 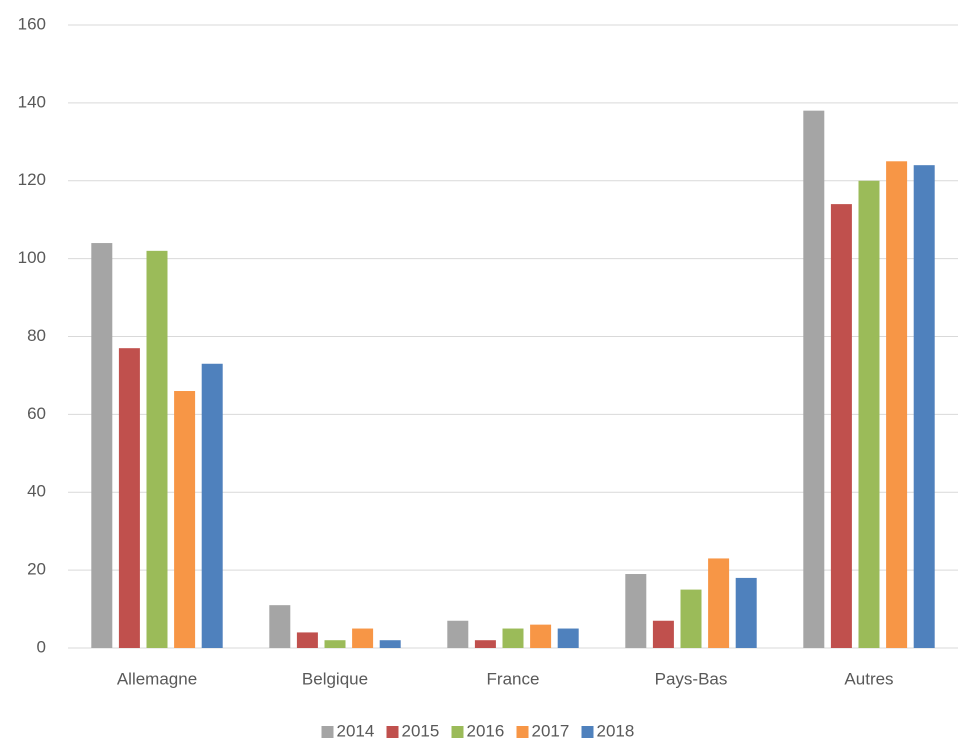 What do you see at coordinates (691, 678) in the screenshot?
I see `x-tick-label: Pays-Bas` at bounding box center [691, 678].